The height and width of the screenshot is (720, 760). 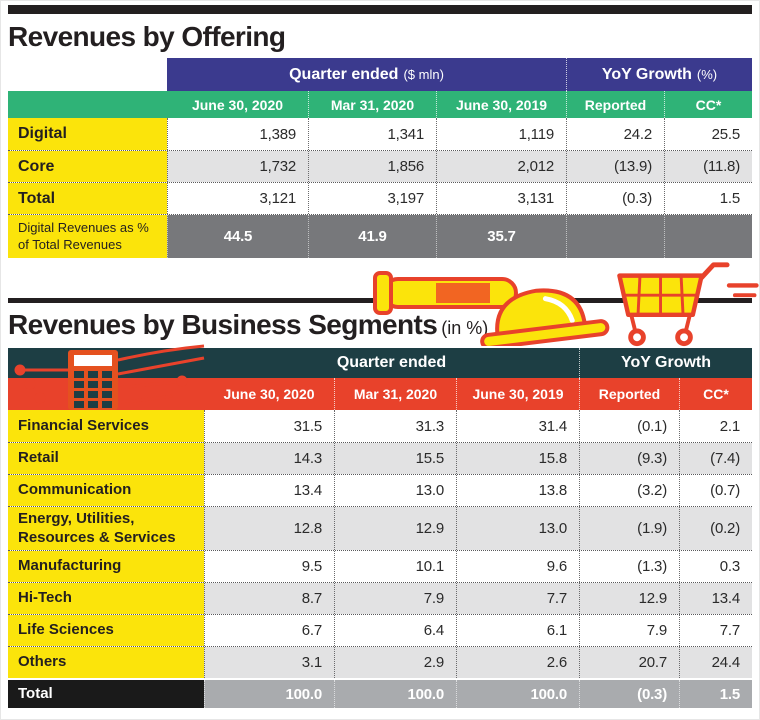 I want to click on offering-title-text: Revenues by Offering, so click(x=147, y=36).